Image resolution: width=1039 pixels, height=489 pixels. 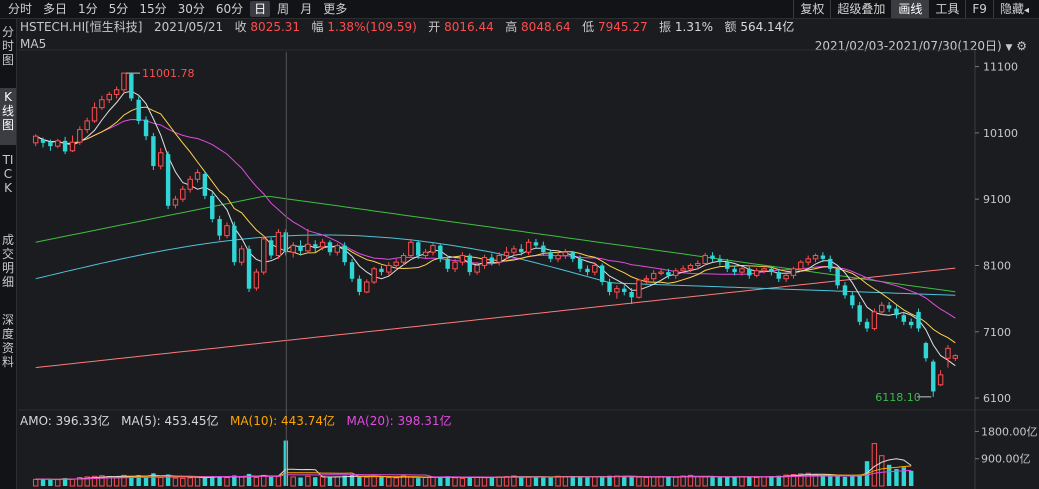 I want to click on change-label: 幅, so click(x=317, y=27).